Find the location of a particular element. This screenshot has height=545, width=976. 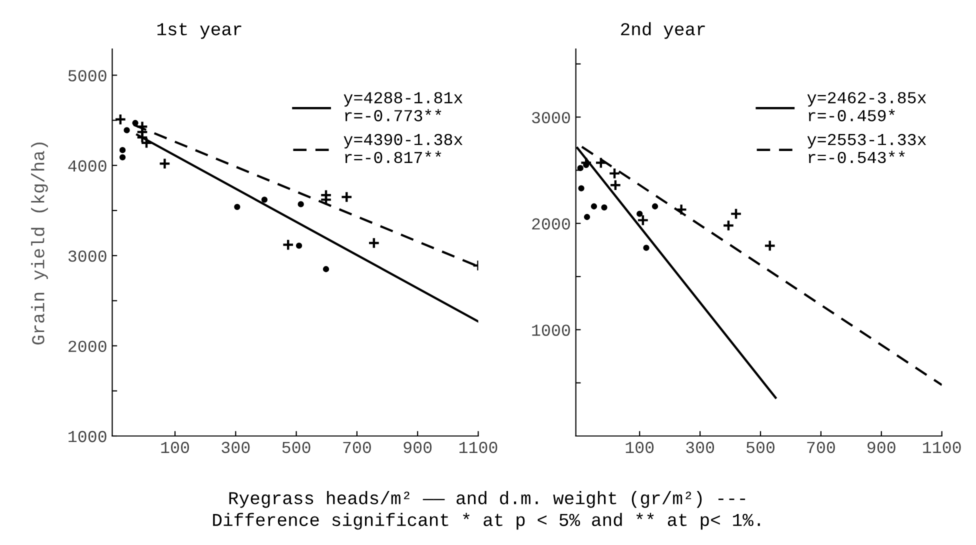

legend-label: y=4390-1.38x r=-0.817** is located at coordinates (403, 149).